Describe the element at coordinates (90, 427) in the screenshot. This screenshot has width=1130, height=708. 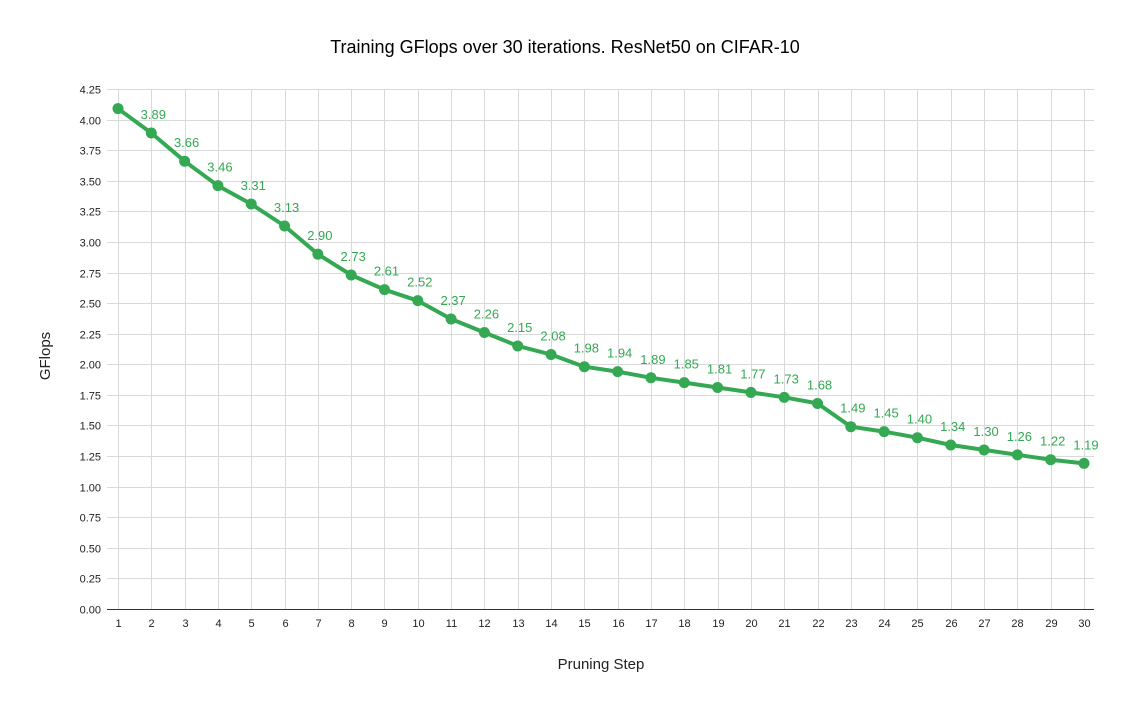
I see `y-tick-label: 1.50` at that location.